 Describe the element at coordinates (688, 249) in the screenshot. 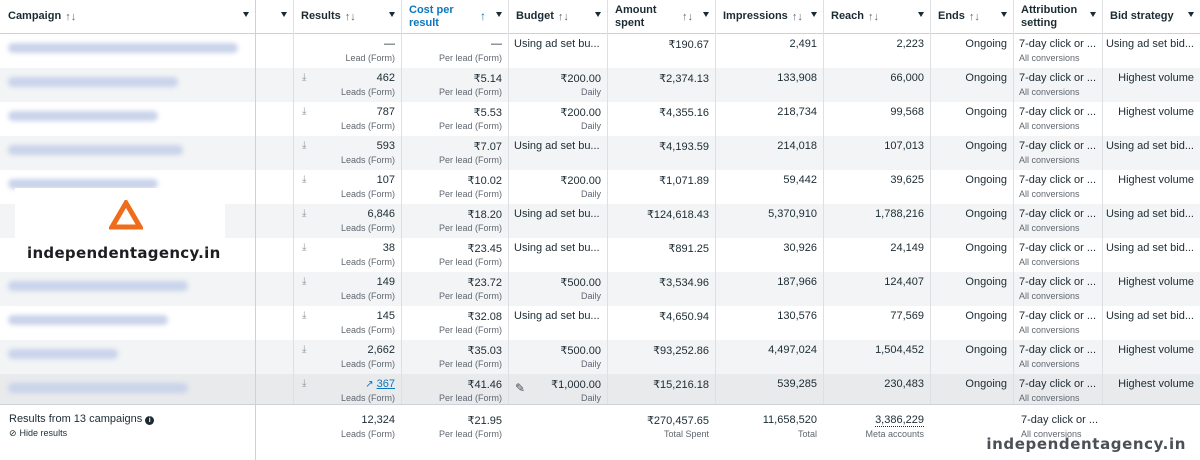

I see `cell-amount-spent: ₹891.25` at that location.